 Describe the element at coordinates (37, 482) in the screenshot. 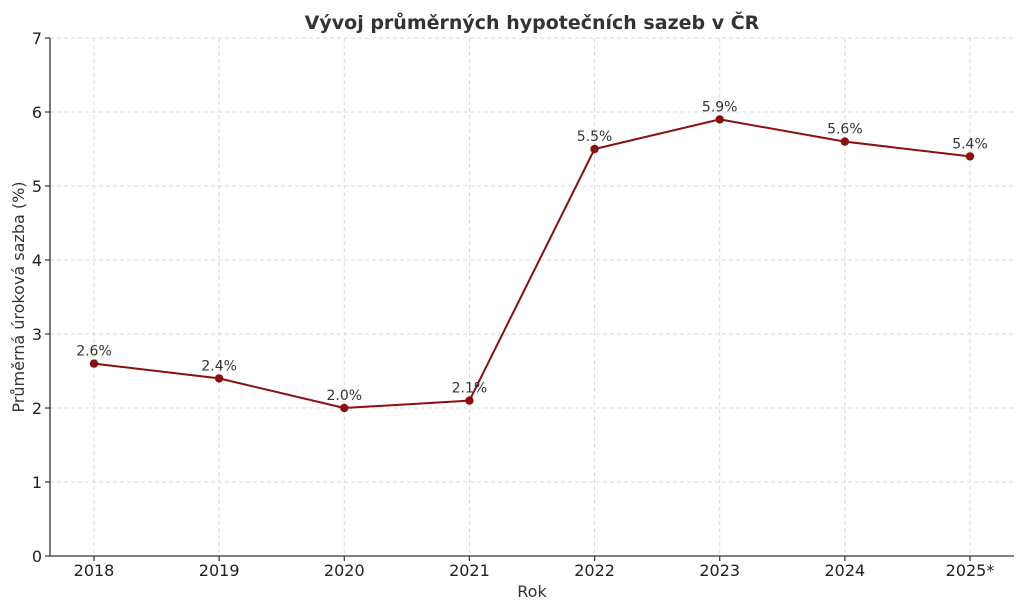

I see `y-tick-label: 1` at that location.